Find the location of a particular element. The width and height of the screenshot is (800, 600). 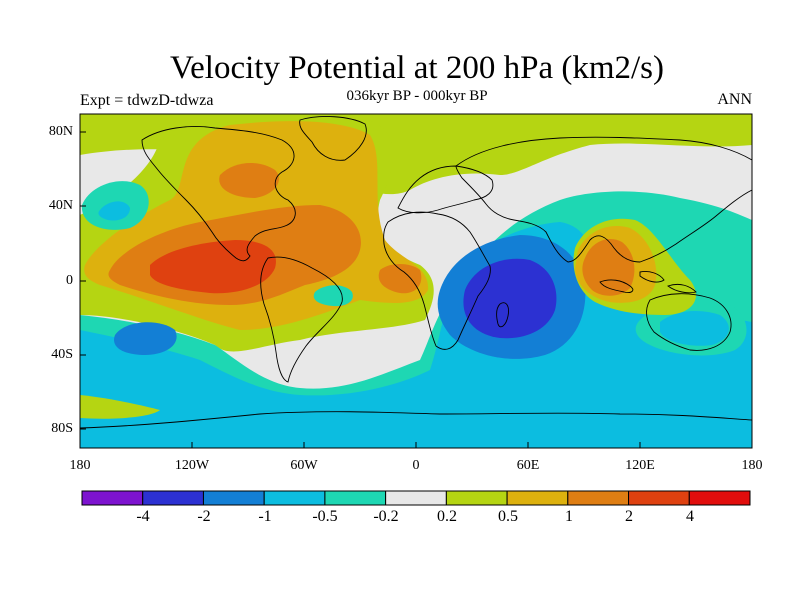

map-subtitle: 036kyr BP - 000kyr BP is located at coordinates (417, 96).